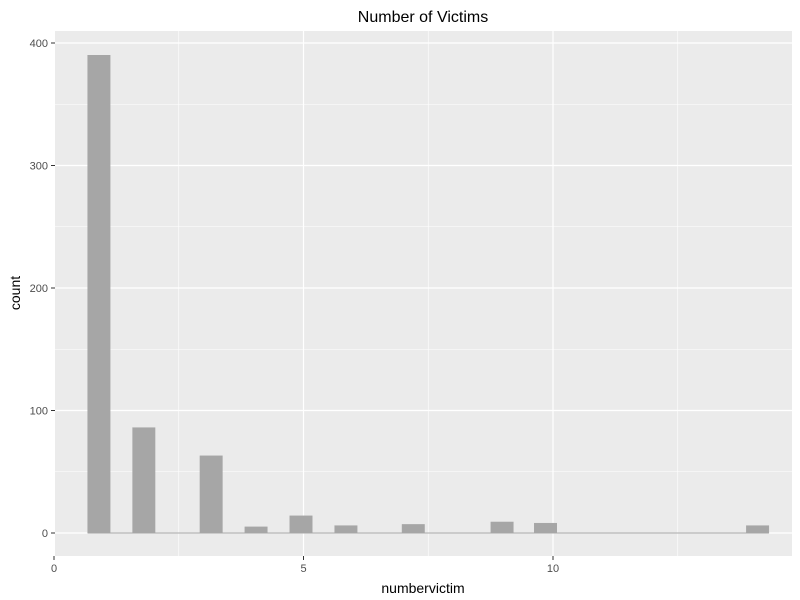  I want to click on y-axis-title: count, so click(15, 293).